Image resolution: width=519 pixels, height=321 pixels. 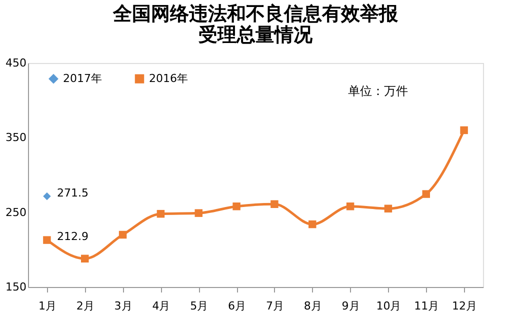 What do you see at coordinates (85, 306) in the screenshot?
I see `x-tick-label: 2月` at bounding box center [85, 306].